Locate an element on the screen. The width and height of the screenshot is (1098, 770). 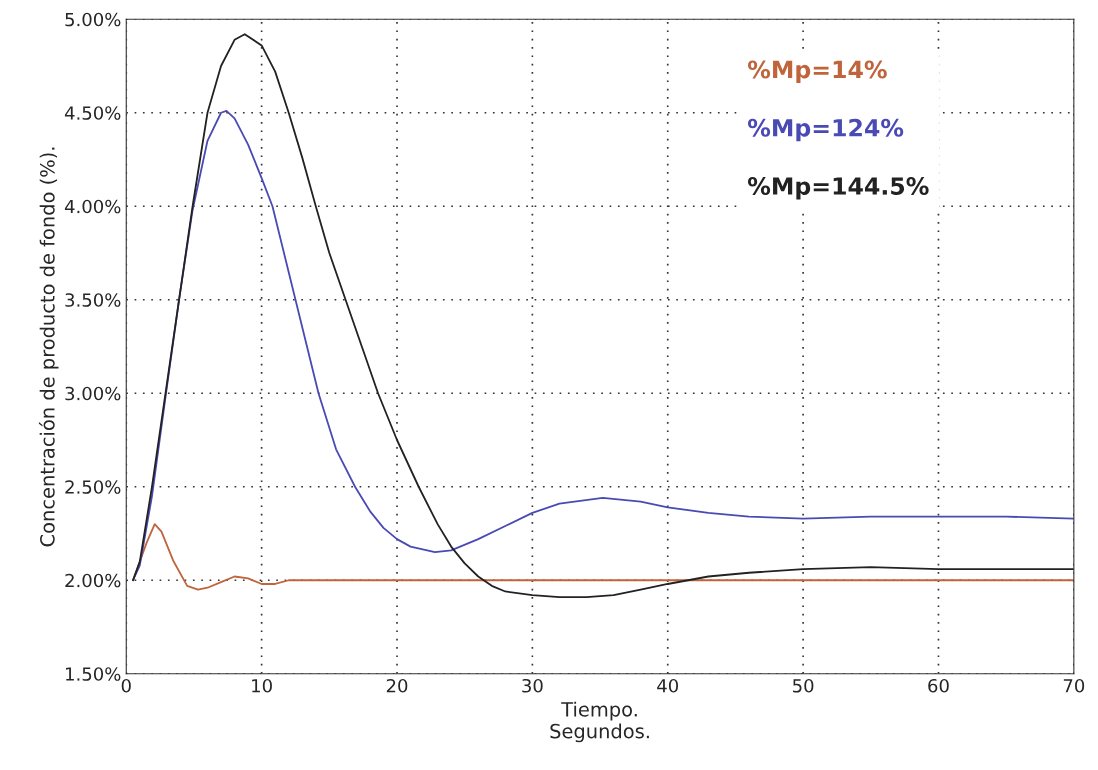
x-tick-label: 50 is located at coordinates (803, 685).